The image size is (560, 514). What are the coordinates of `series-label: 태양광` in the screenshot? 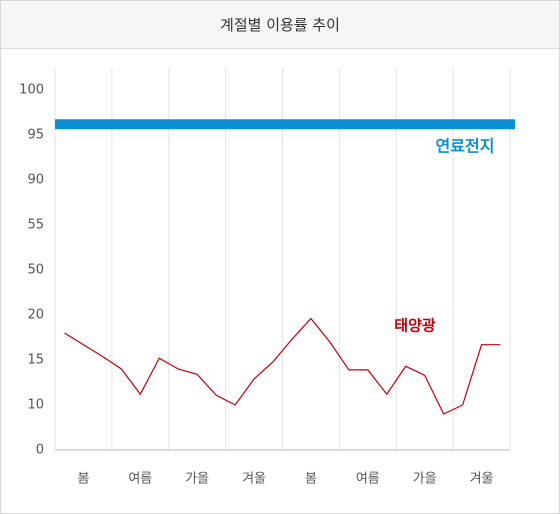 It's located at (415, 326).